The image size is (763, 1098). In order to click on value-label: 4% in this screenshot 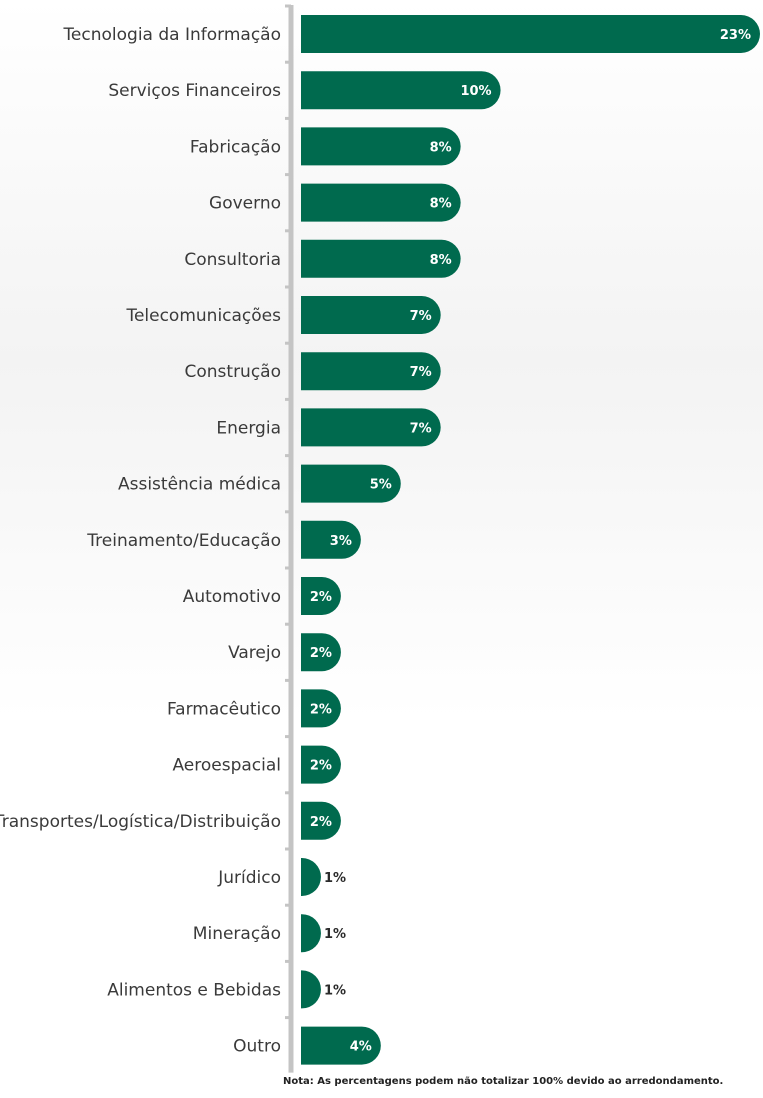, I will do `click(361, 1047)`.